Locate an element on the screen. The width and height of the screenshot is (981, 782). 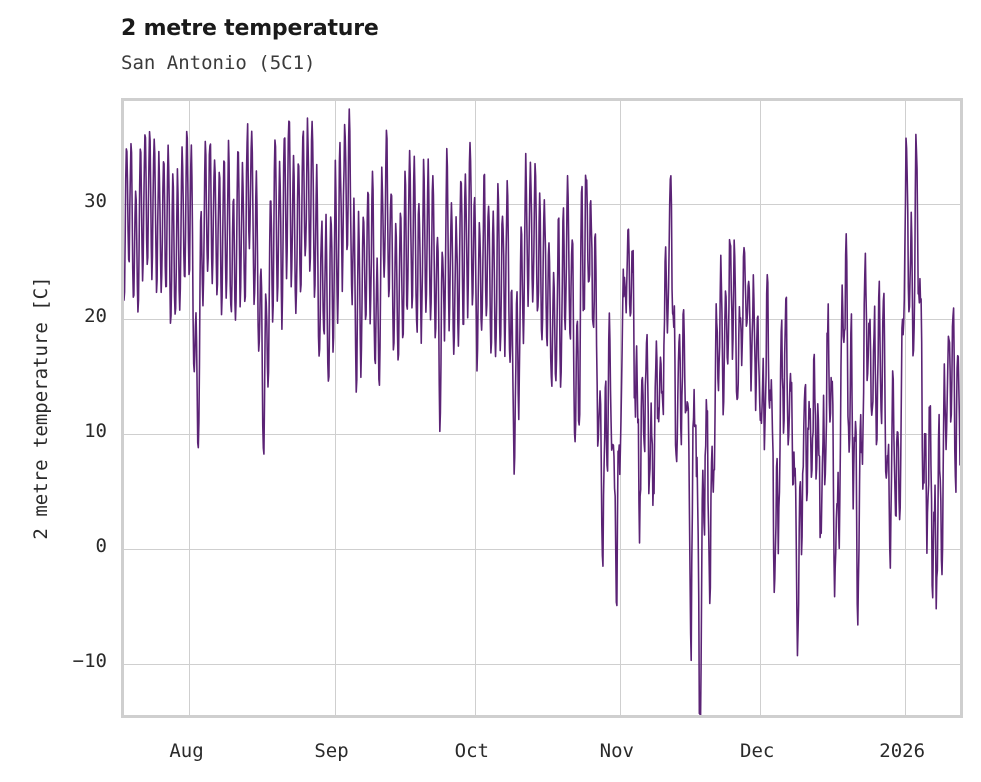
x-axis-tick: Aug is located at coordinates (186, 751).